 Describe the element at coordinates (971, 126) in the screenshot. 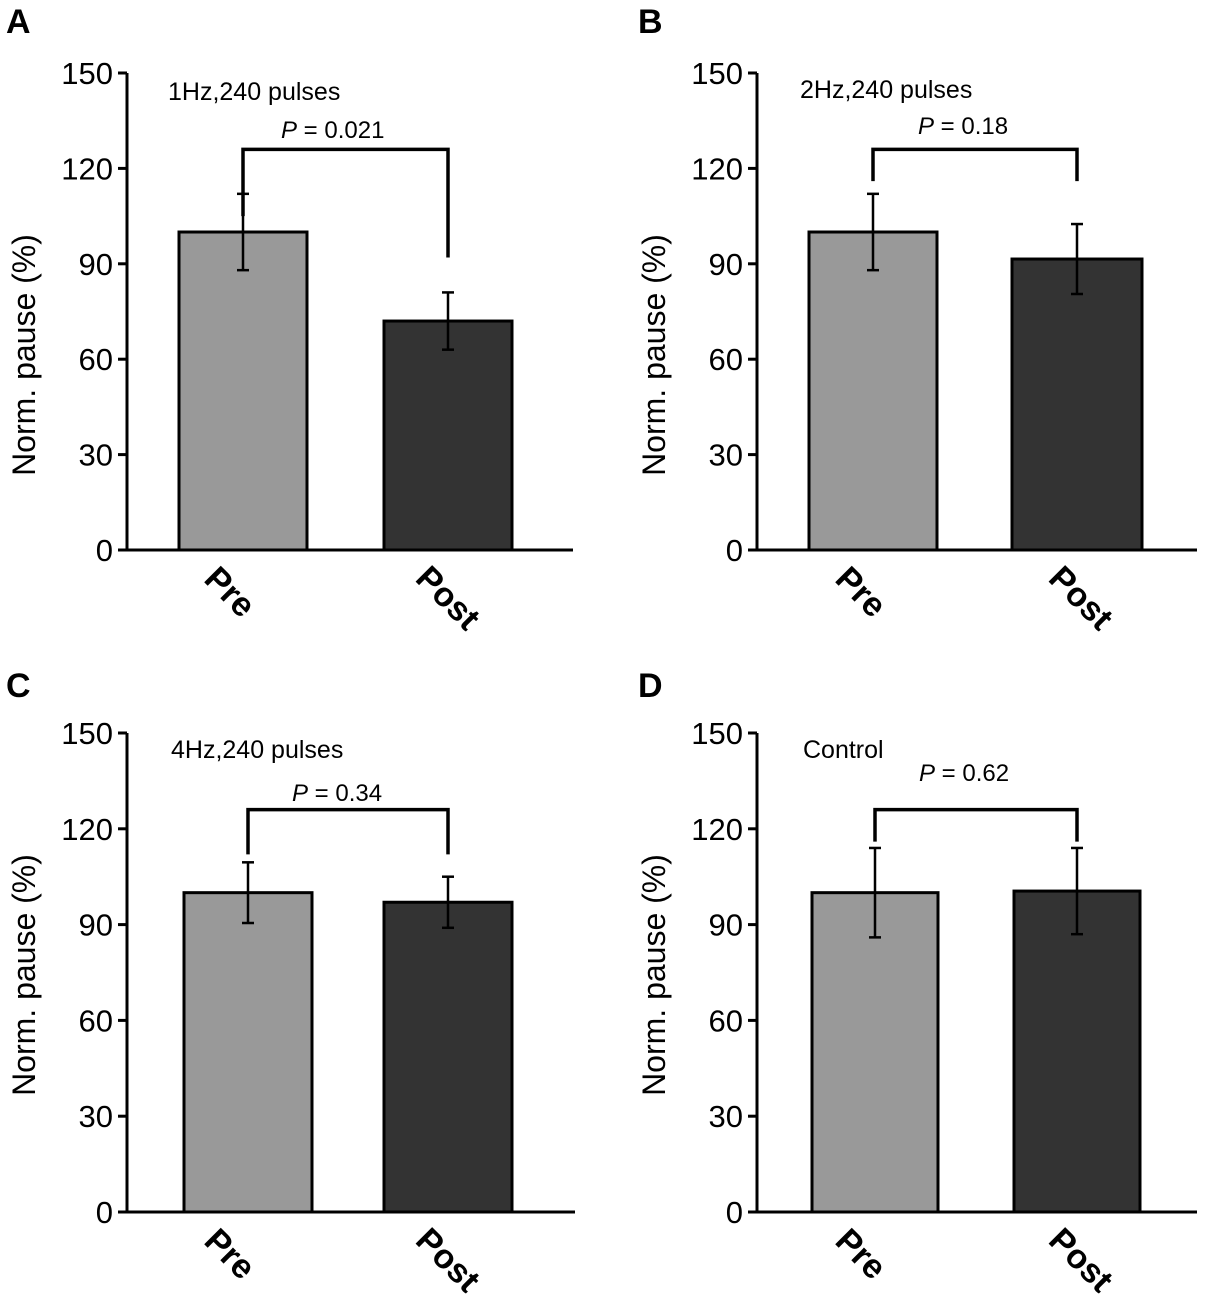

I see `p-value: = 0.18` at that location.